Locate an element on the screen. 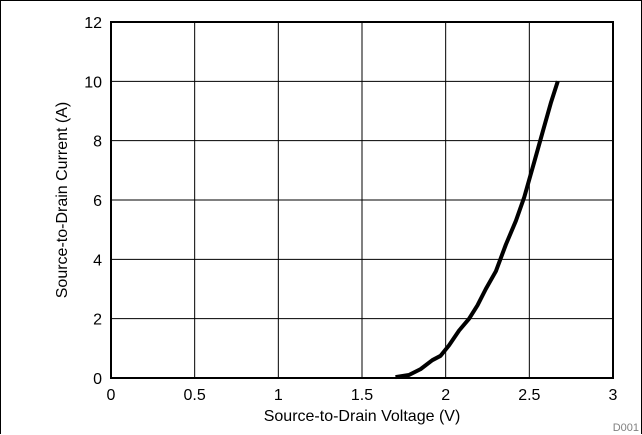 This screenshot has width=642, height=435. y-tick-label: 10 is located at coordinates (93, 82).